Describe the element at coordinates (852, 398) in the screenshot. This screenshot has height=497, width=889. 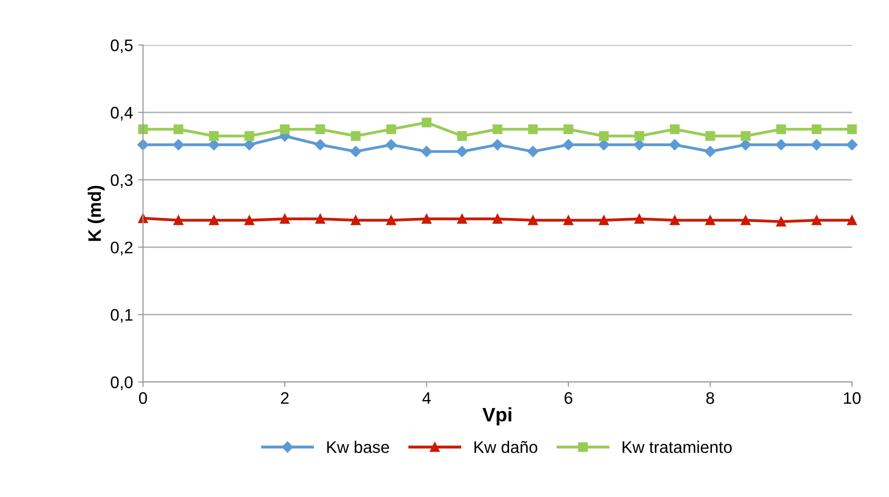
I see `x-tick-label: 10` at that location.